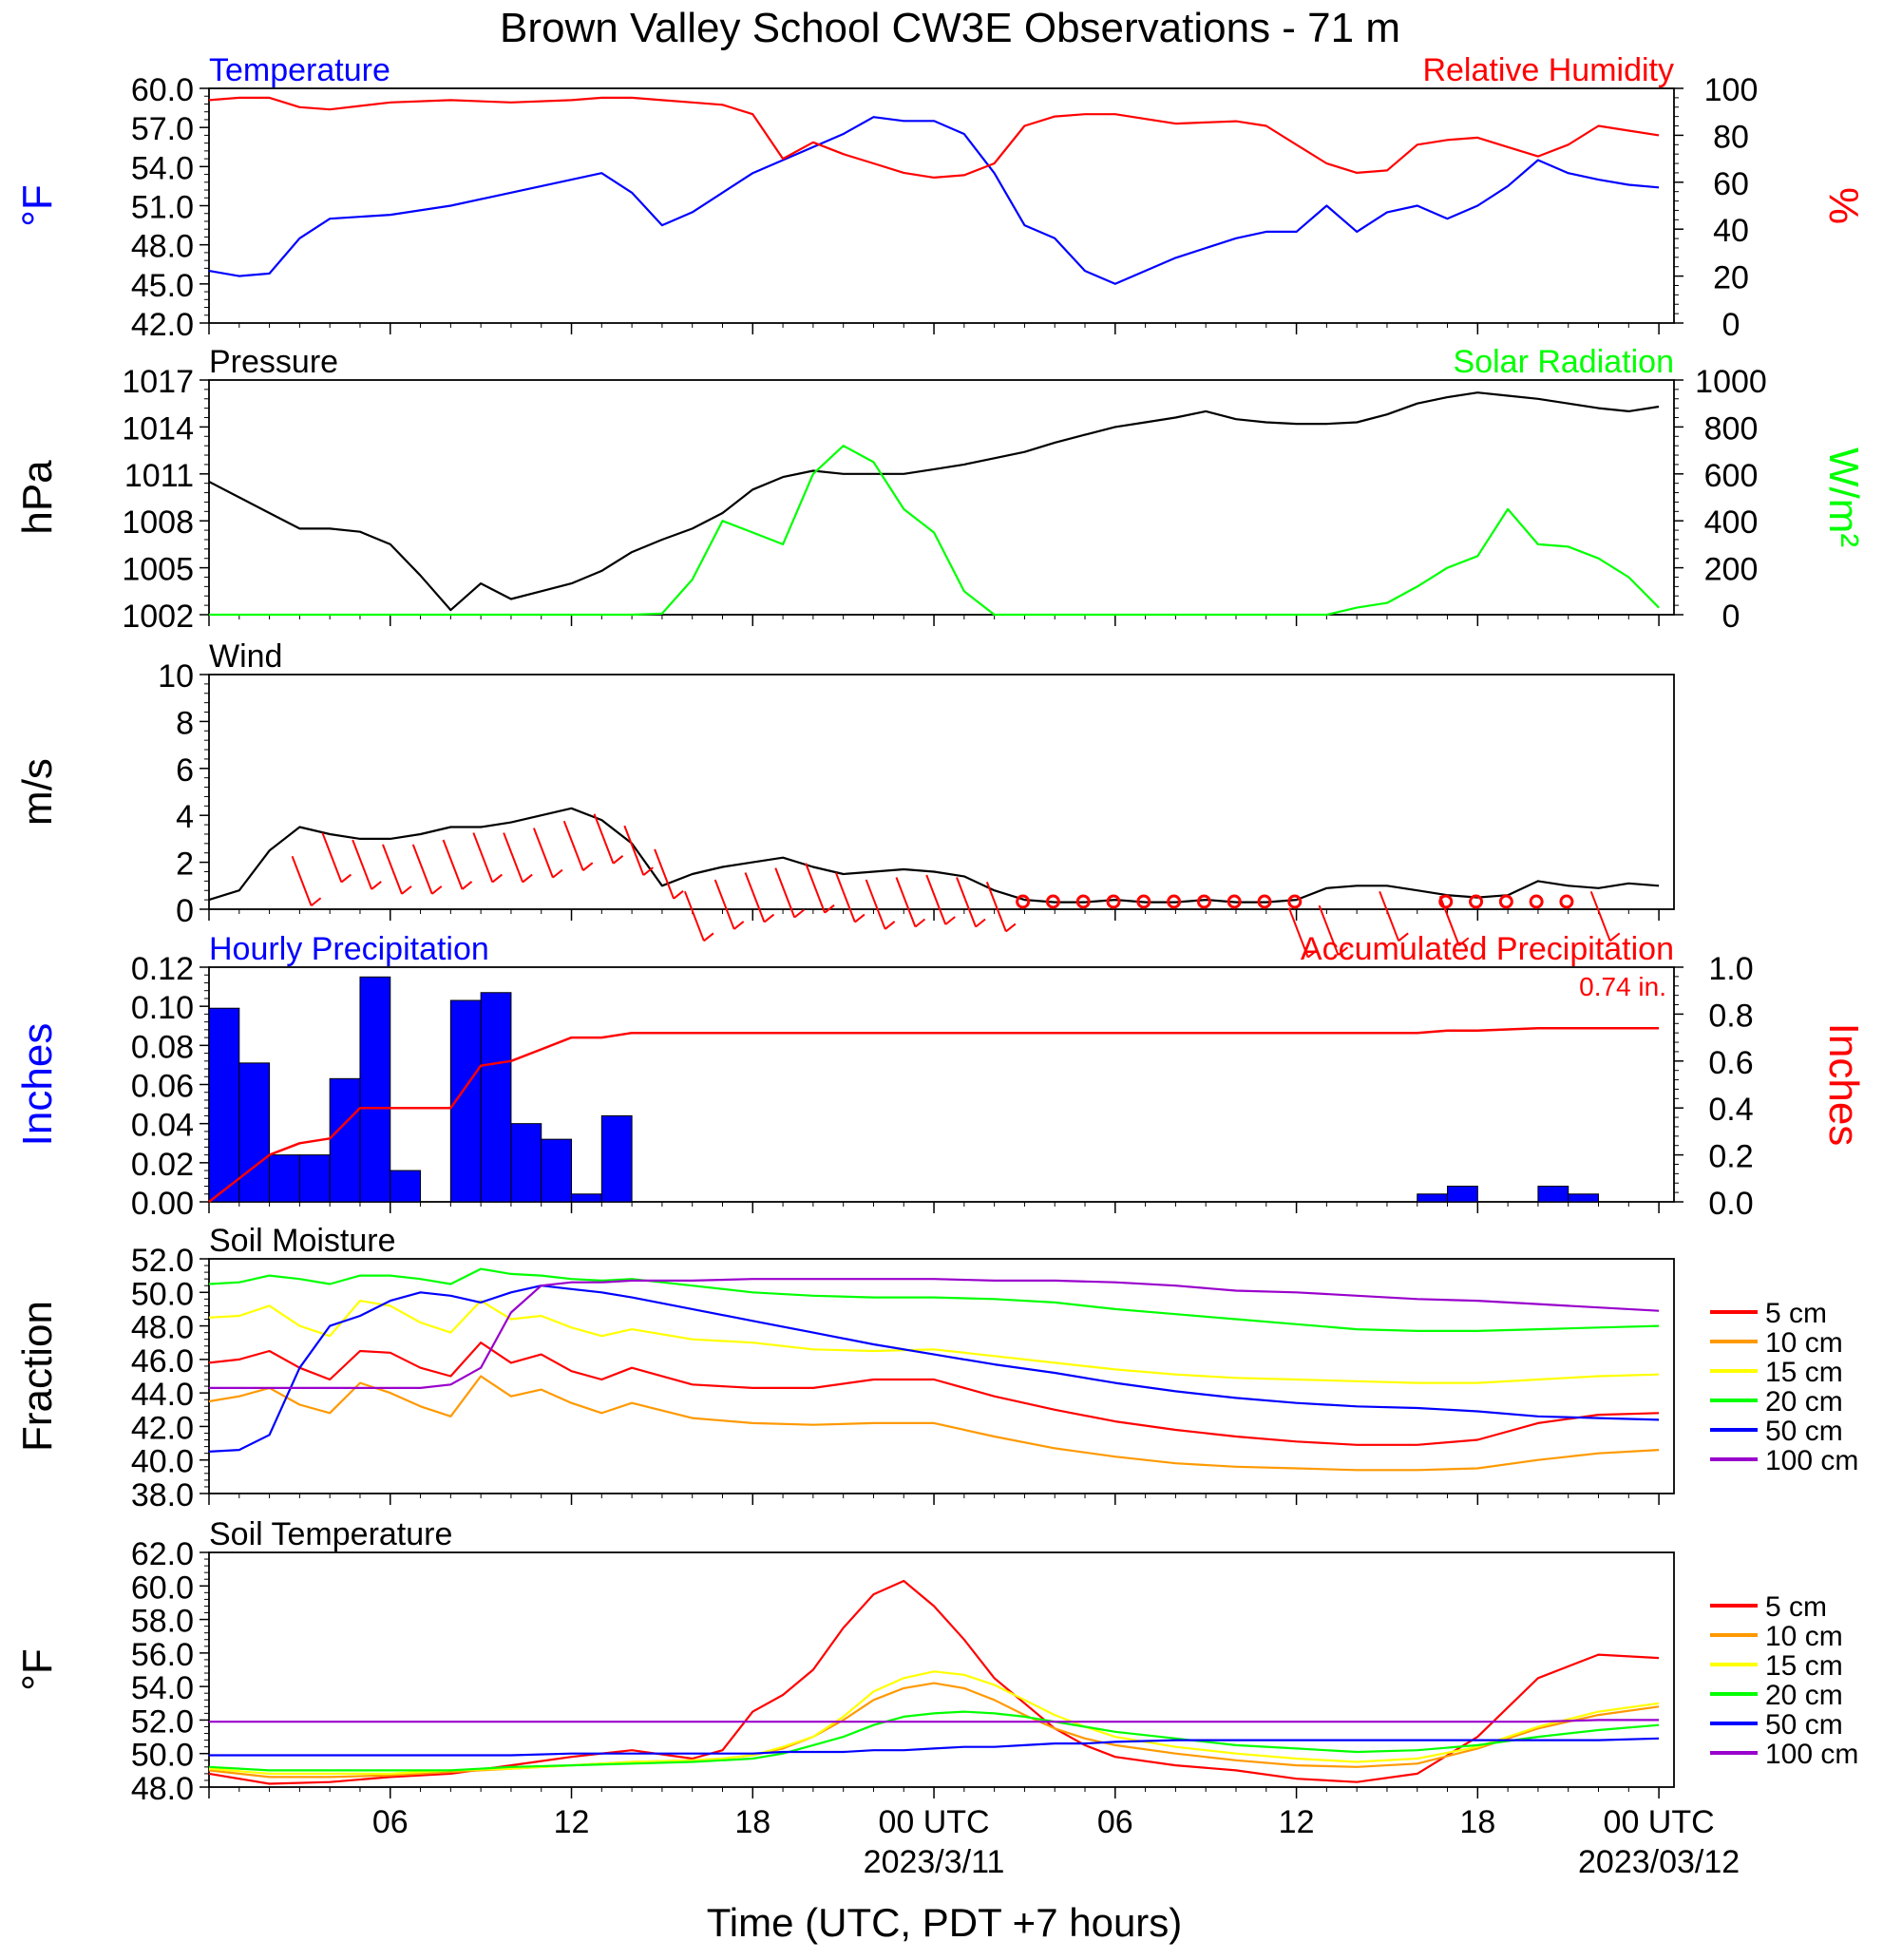 Image resolution: width=1883 pixels, height=1960 pixels. What do you see at coordinates (162, 1588) in the screenshot?
I see `y-left-tick-label: 60.0` at bounding box center [162, 1588].